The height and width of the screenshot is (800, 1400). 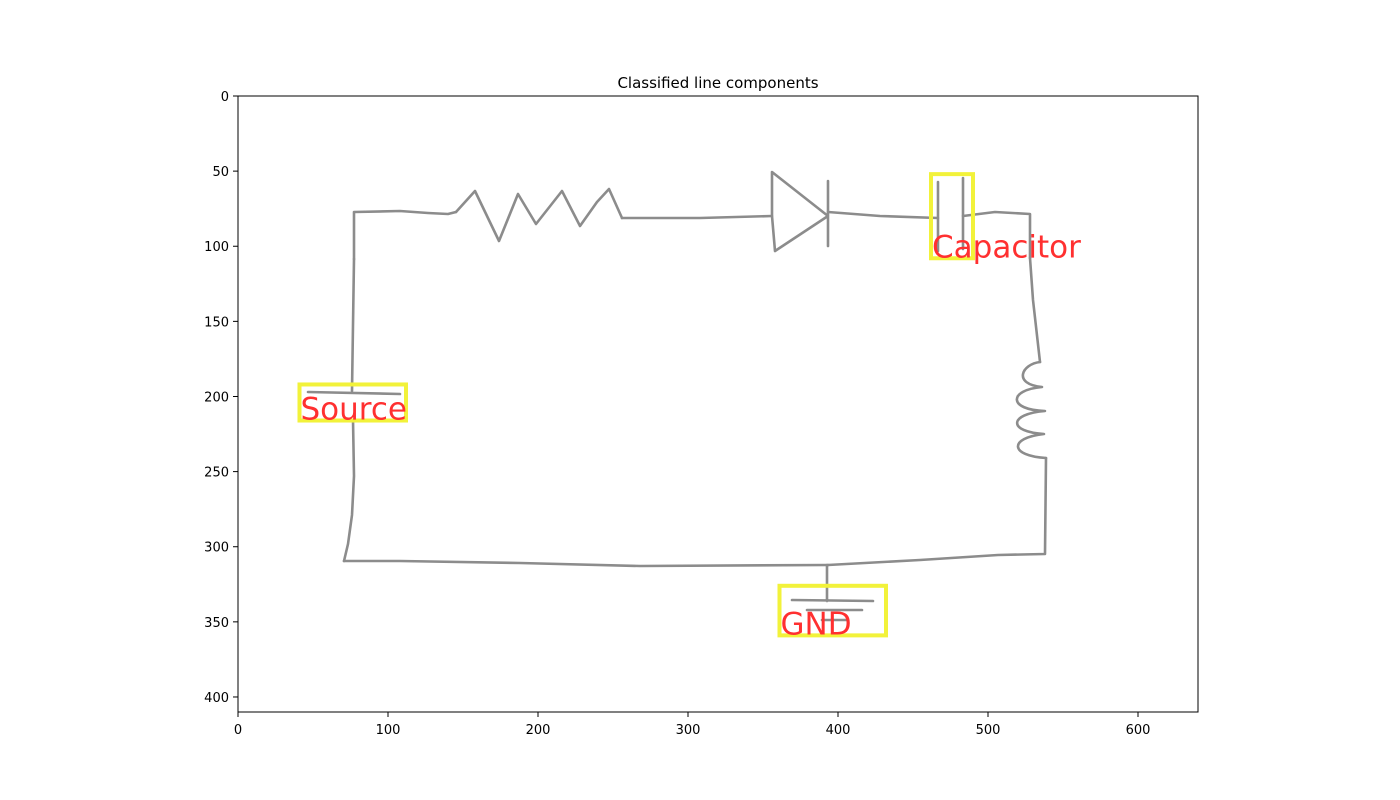 I want to click on y-tick-label: 50, so click(x=220, y=172).